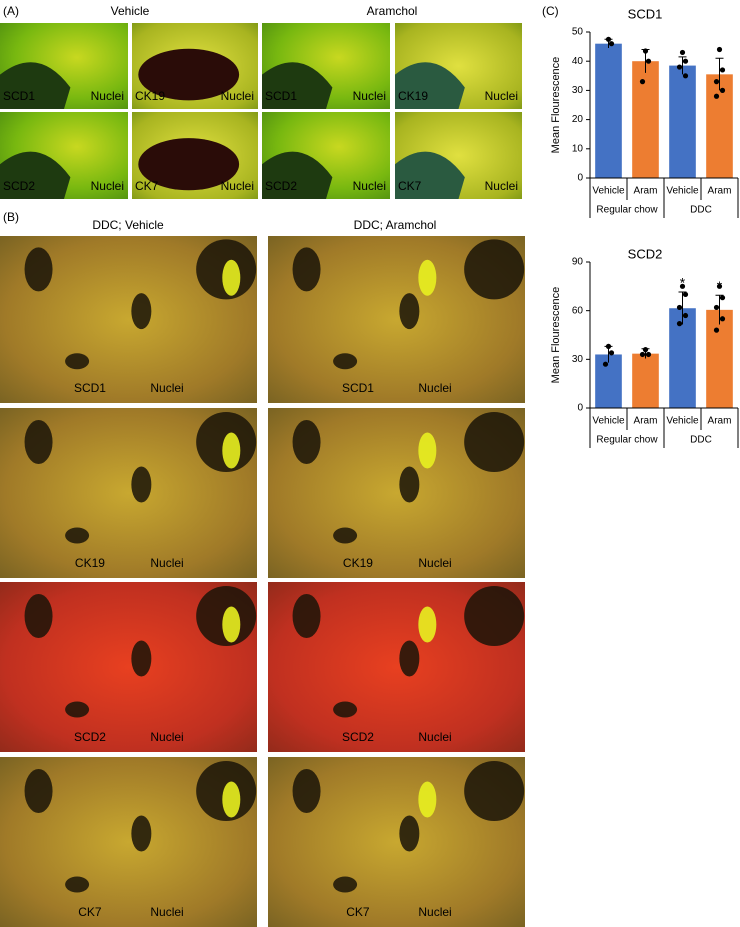  I want to click on y-tick-label: 10, so click(578, 148).